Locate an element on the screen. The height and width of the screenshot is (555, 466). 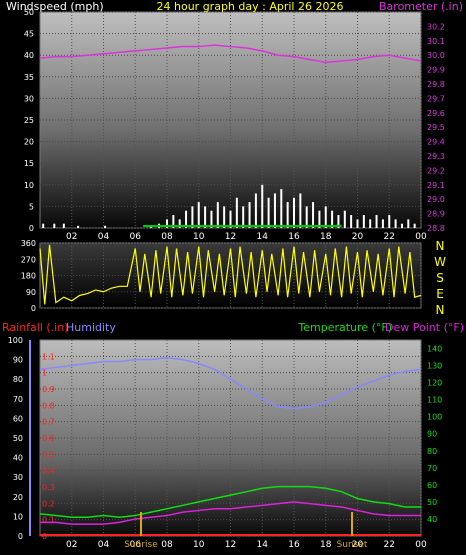
windspeed-tick-label: 25 is located at coordinates (29, 120).